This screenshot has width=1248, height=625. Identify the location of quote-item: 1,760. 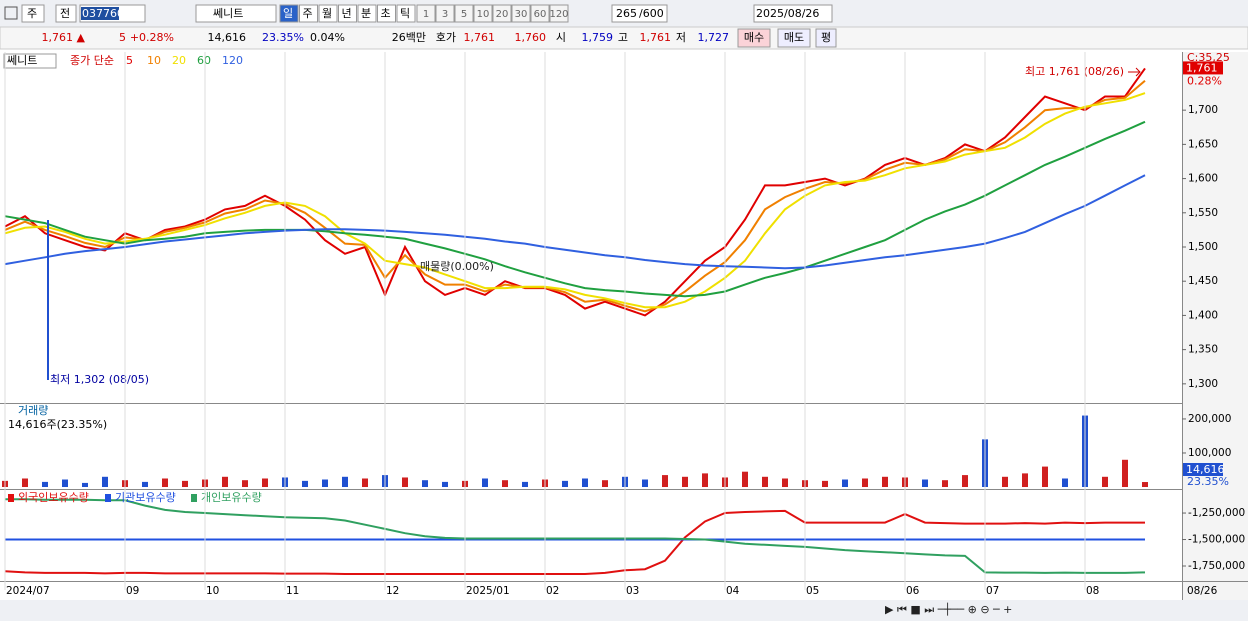
(531, 37).